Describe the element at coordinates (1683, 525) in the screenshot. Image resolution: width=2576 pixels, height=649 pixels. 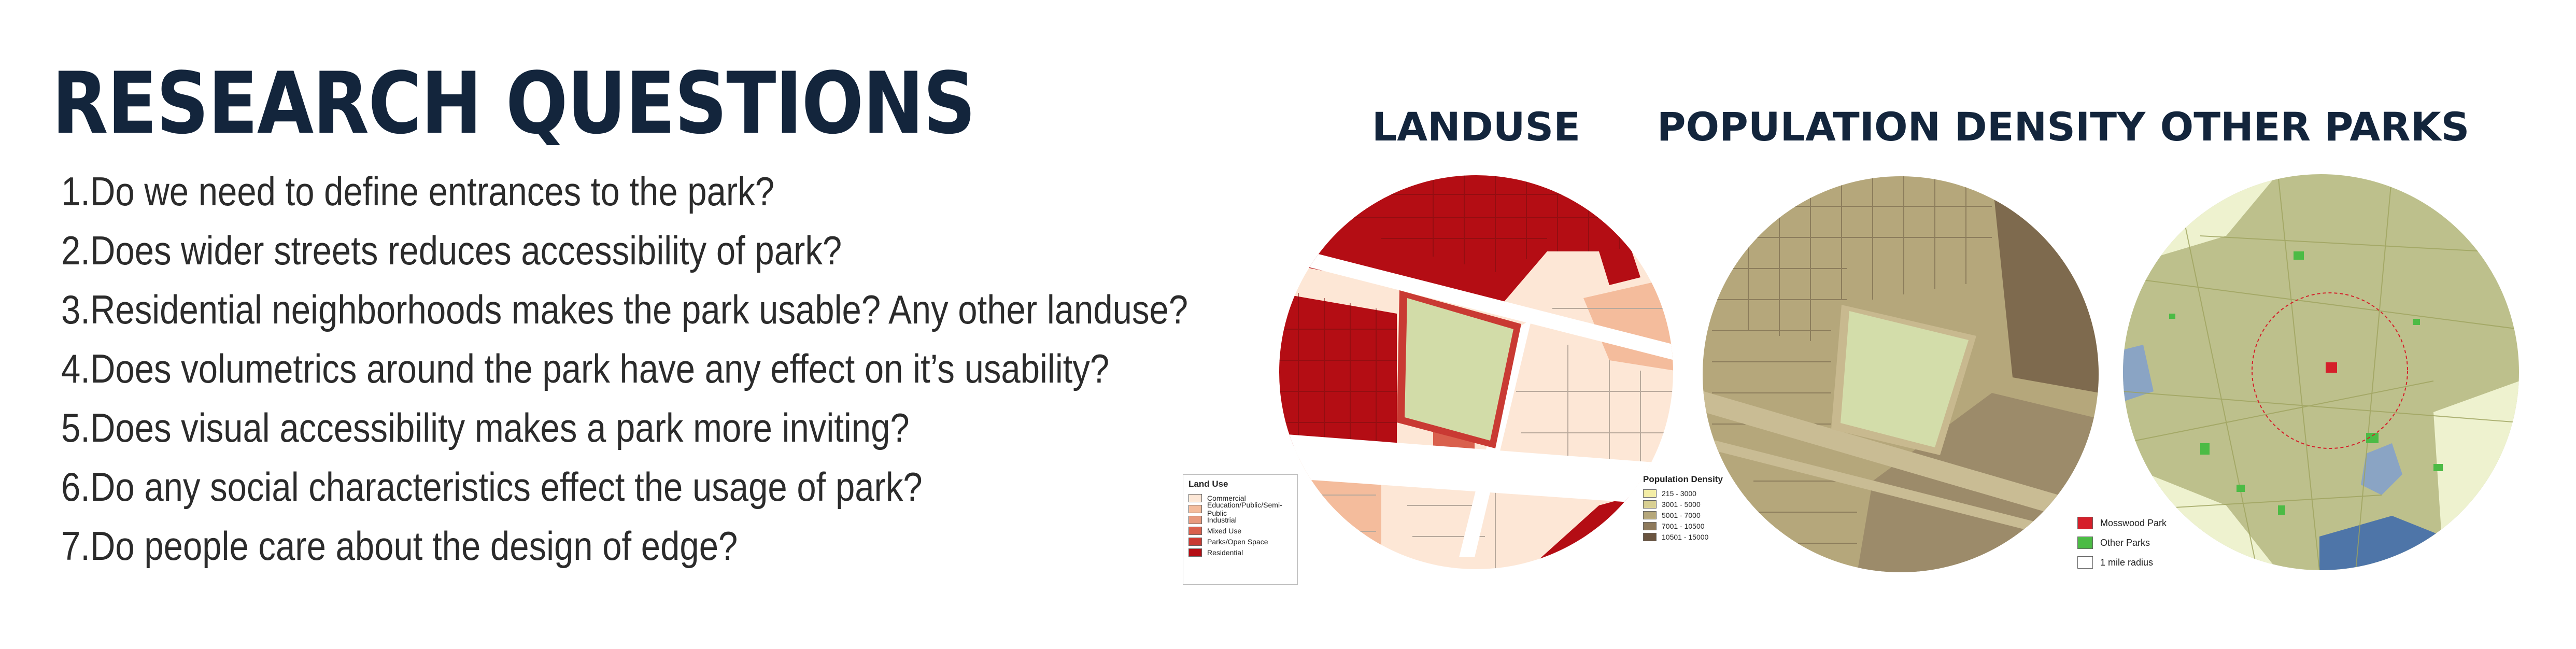
I see `legend-label: 7001 - 10500` at that location.